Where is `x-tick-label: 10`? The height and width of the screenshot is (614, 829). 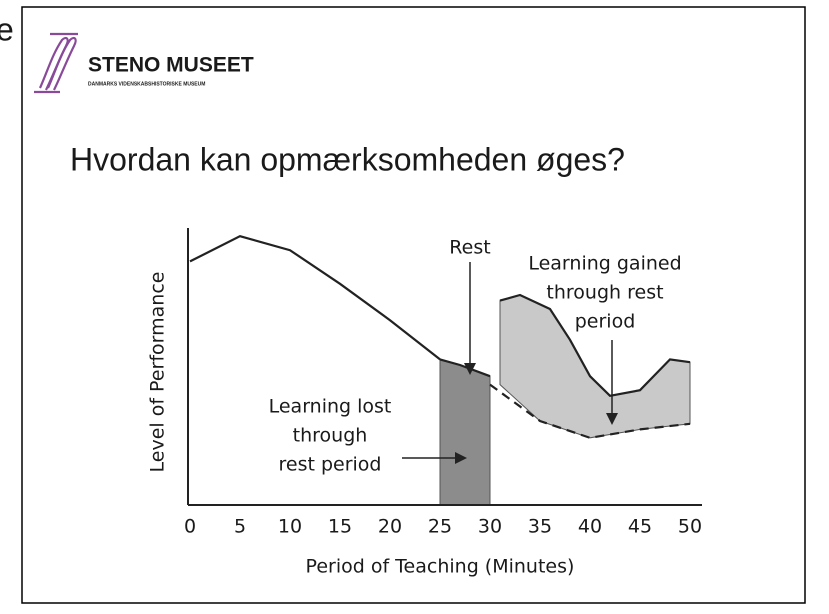
x-tick-label: 10 is located at coordinates (290, 527).